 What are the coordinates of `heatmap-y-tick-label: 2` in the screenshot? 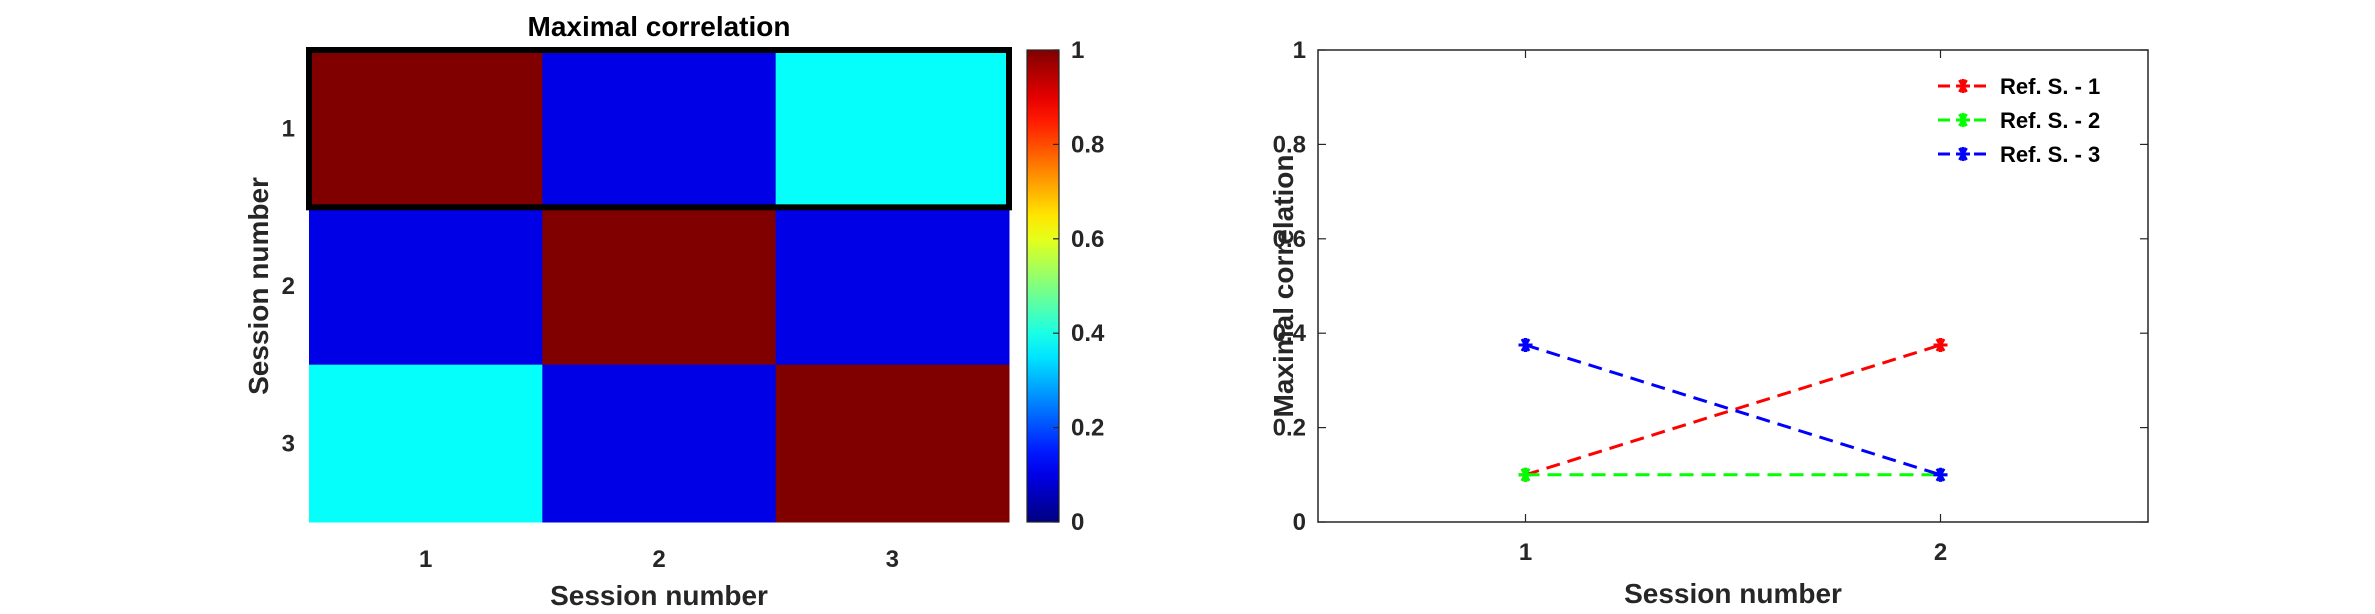 It's located at (288, 286).